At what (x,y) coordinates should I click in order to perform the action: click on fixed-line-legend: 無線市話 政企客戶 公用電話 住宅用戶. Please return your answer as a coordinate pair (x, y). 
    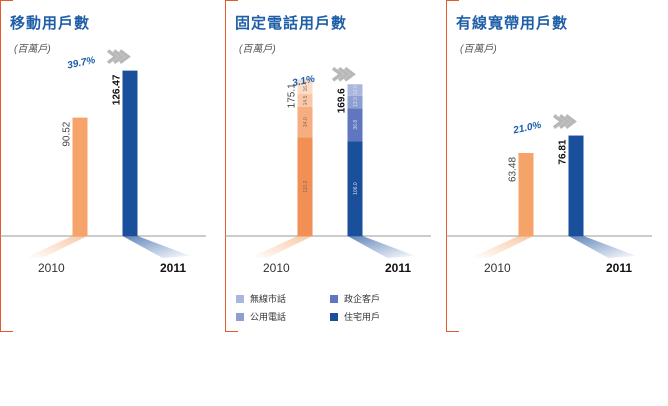
    Looking at the image, I should click on (330, 310).